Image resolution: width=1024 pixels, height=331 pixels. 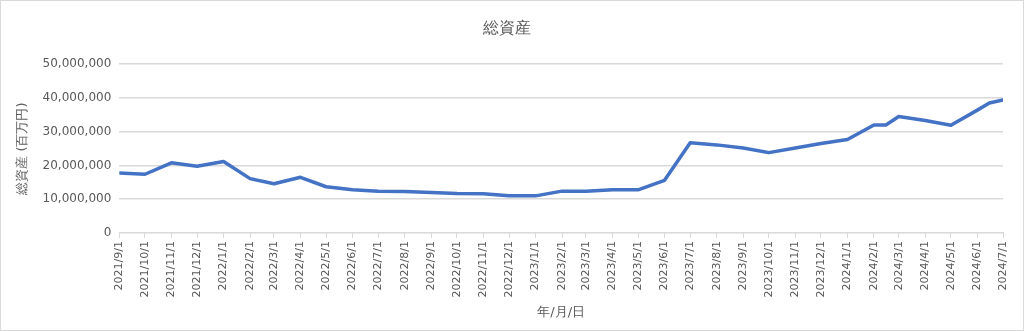 I want to click on x-tick-label: 2023/4/1, so click(x=612, y=266).